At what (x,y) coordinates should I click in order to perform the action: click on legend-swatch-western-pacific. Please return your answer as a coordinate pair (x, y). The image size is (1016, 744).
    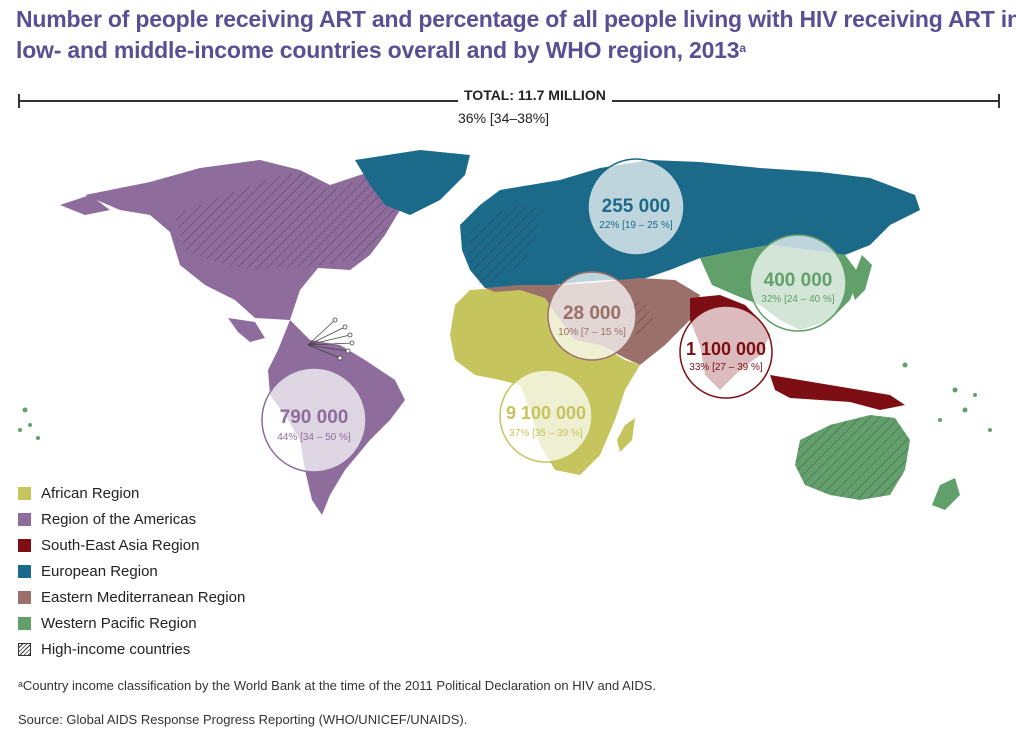
    Looking at the image, I should click on (24, 623).